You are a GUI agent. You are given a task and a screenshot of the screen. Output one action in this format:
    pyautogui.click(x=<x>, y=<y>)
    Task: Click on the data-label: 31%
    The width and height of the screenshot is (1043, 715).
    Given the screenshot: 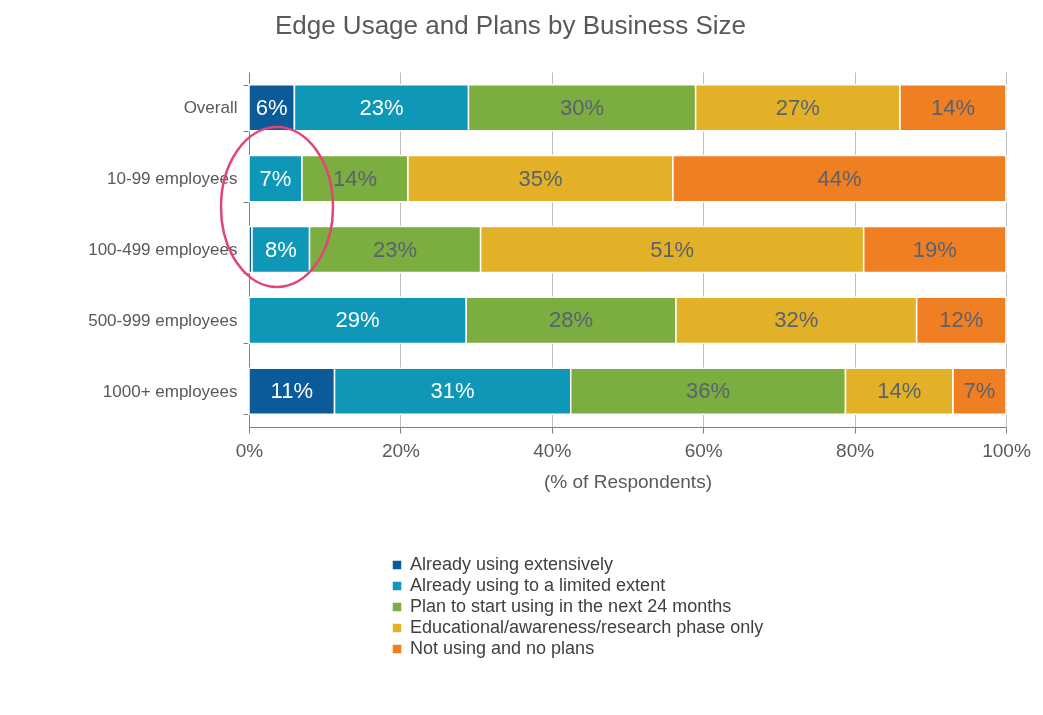 What is the action you would take?
    pyautogui.click(x=452, y=391)
    